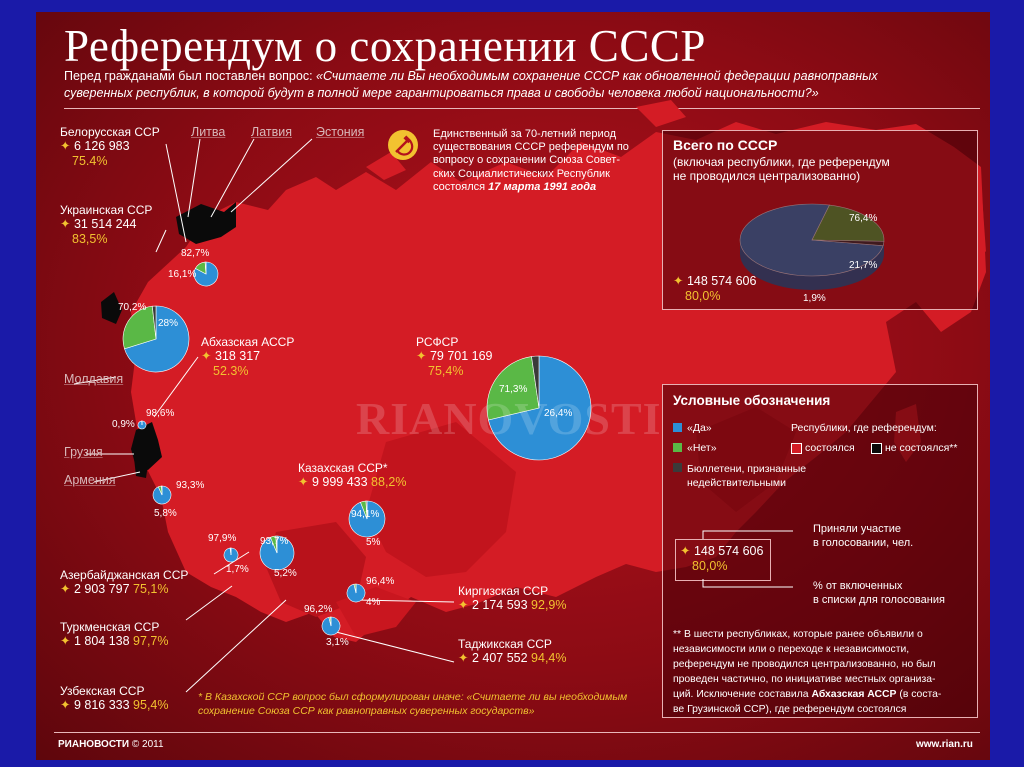 The image size is (1024, 767). What do you see at coordinates (747, 469) in the screenshot?
I see `legend-invalid-line: Бюллетени, признанные` at bounding box center [747, 469].